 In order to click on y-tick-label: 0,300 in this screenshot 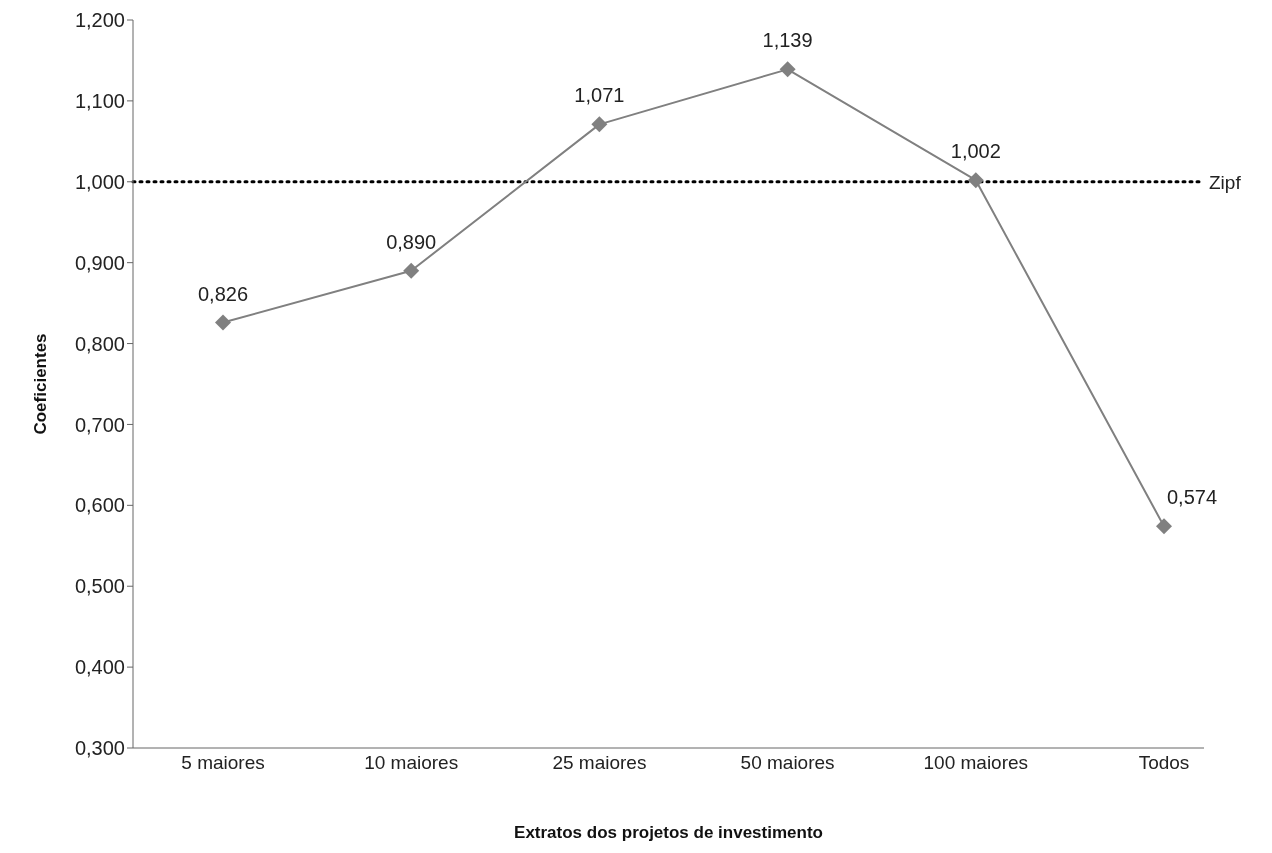, I will do `click(99, 748)`.